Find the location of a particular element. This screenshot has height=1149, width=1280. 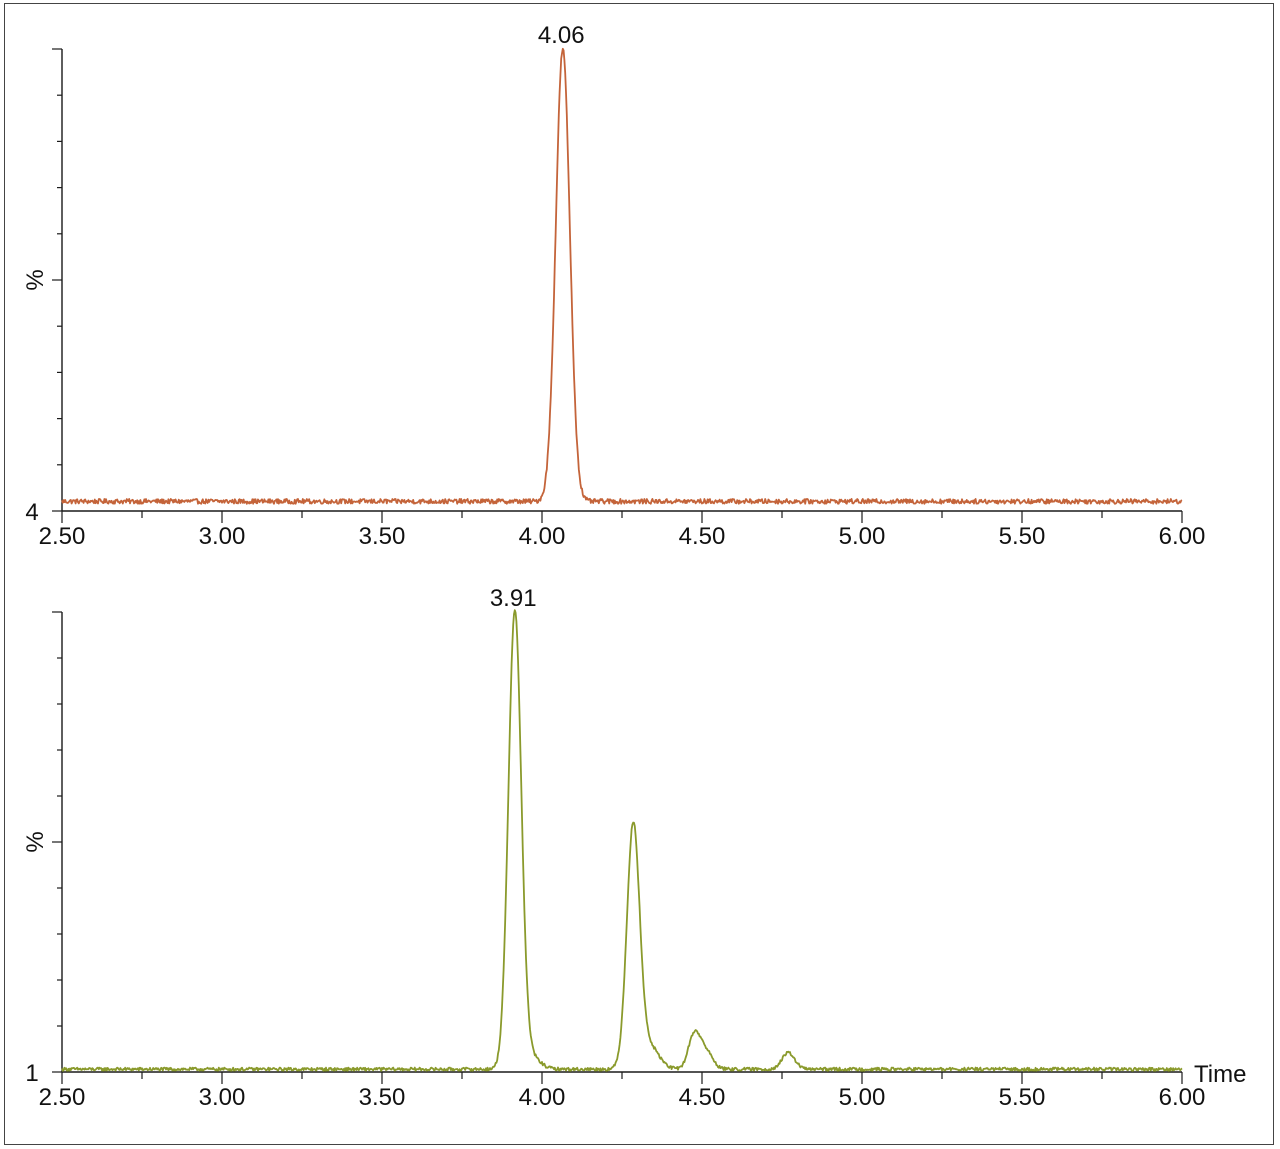

x-axis-label: Time is located at coordinates (1220, 1074).